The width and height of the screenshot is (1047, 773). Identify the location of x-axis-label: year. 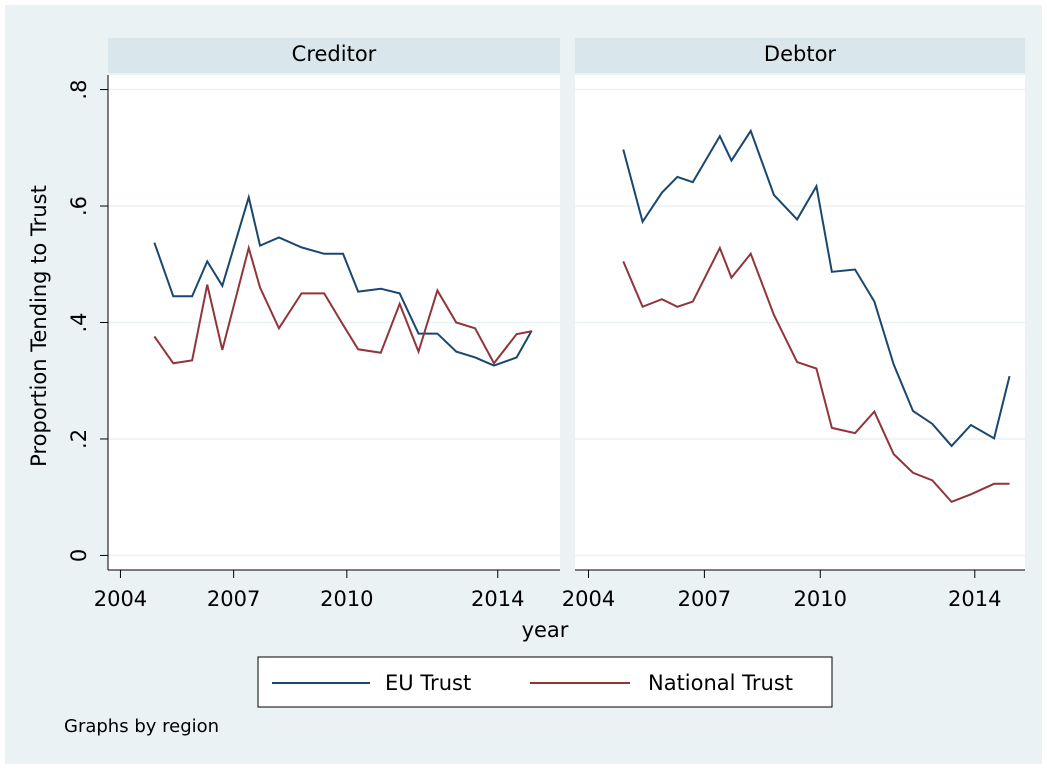
(545, 630).